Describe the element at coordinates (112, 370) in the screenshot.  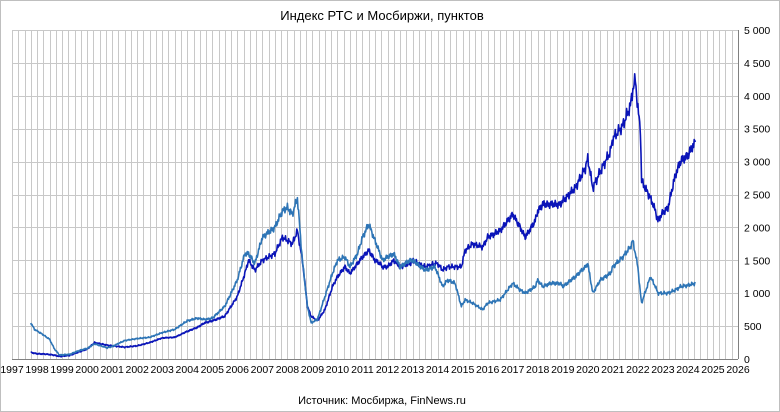
I see `x-tick-label: 2001` at that location.